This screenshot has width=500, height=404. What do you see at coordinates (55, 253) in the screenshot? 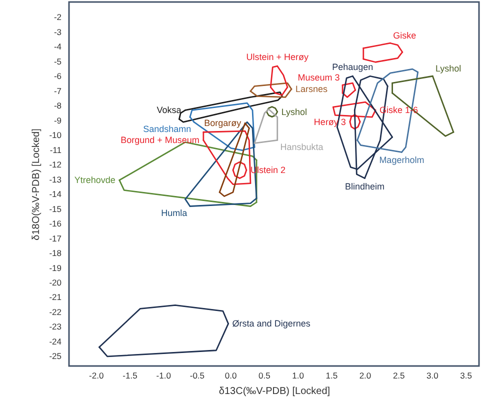
I see `y-tick-label: -18` at bounding box center [55, 253].